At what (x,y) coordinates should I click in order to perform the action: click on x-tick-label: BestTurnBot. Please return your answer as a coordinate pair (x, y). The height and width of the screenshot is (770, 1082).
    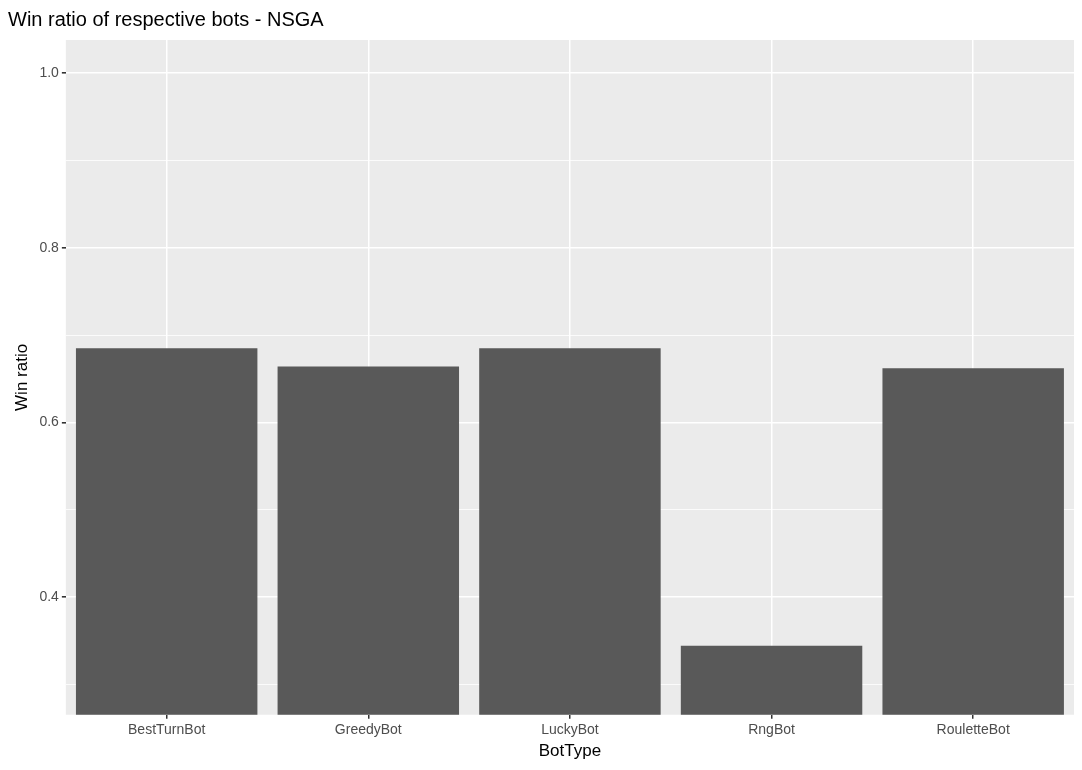
    Looking at the image, I should click on (167, 729).